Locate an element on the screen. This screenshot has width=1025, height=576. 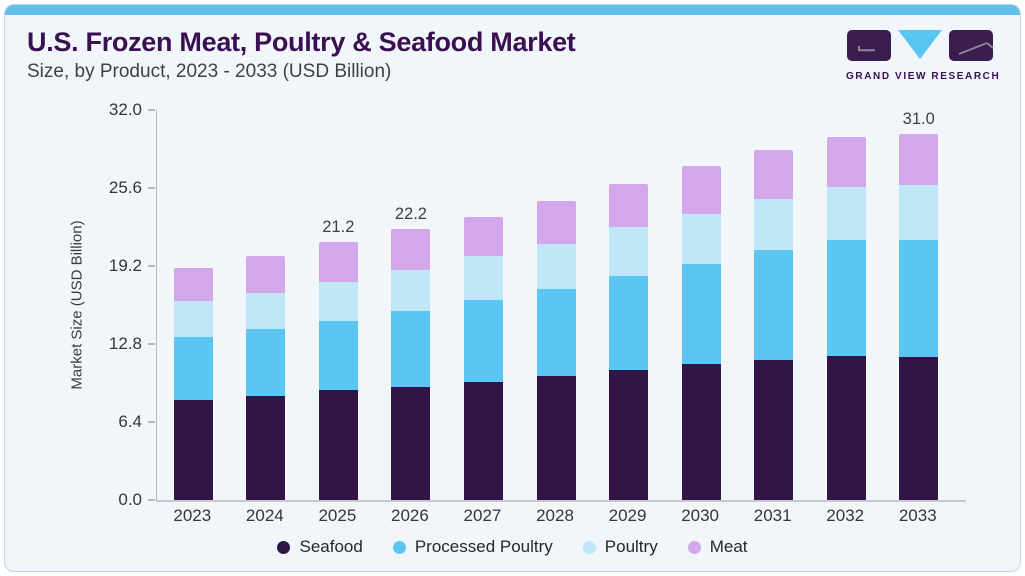
x-axis-label-2027: 2027 is located at coordinates (482, 515).